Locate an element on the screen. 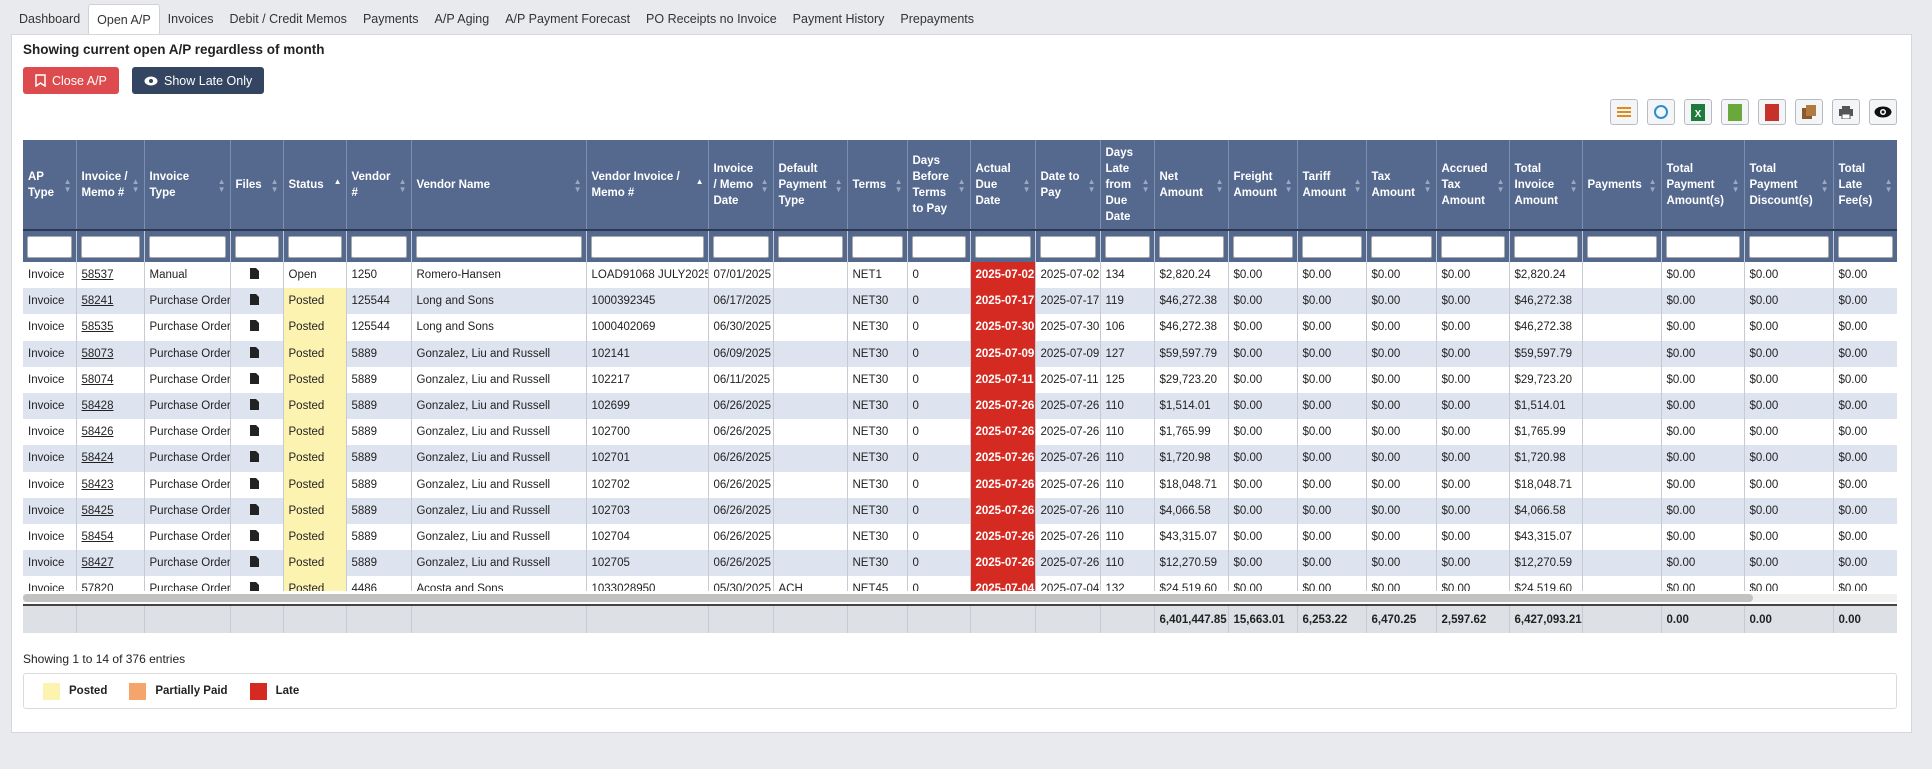 This screenshot has height=769, width=1932. table-cell: 58241 is located at coordinates (110, 301).